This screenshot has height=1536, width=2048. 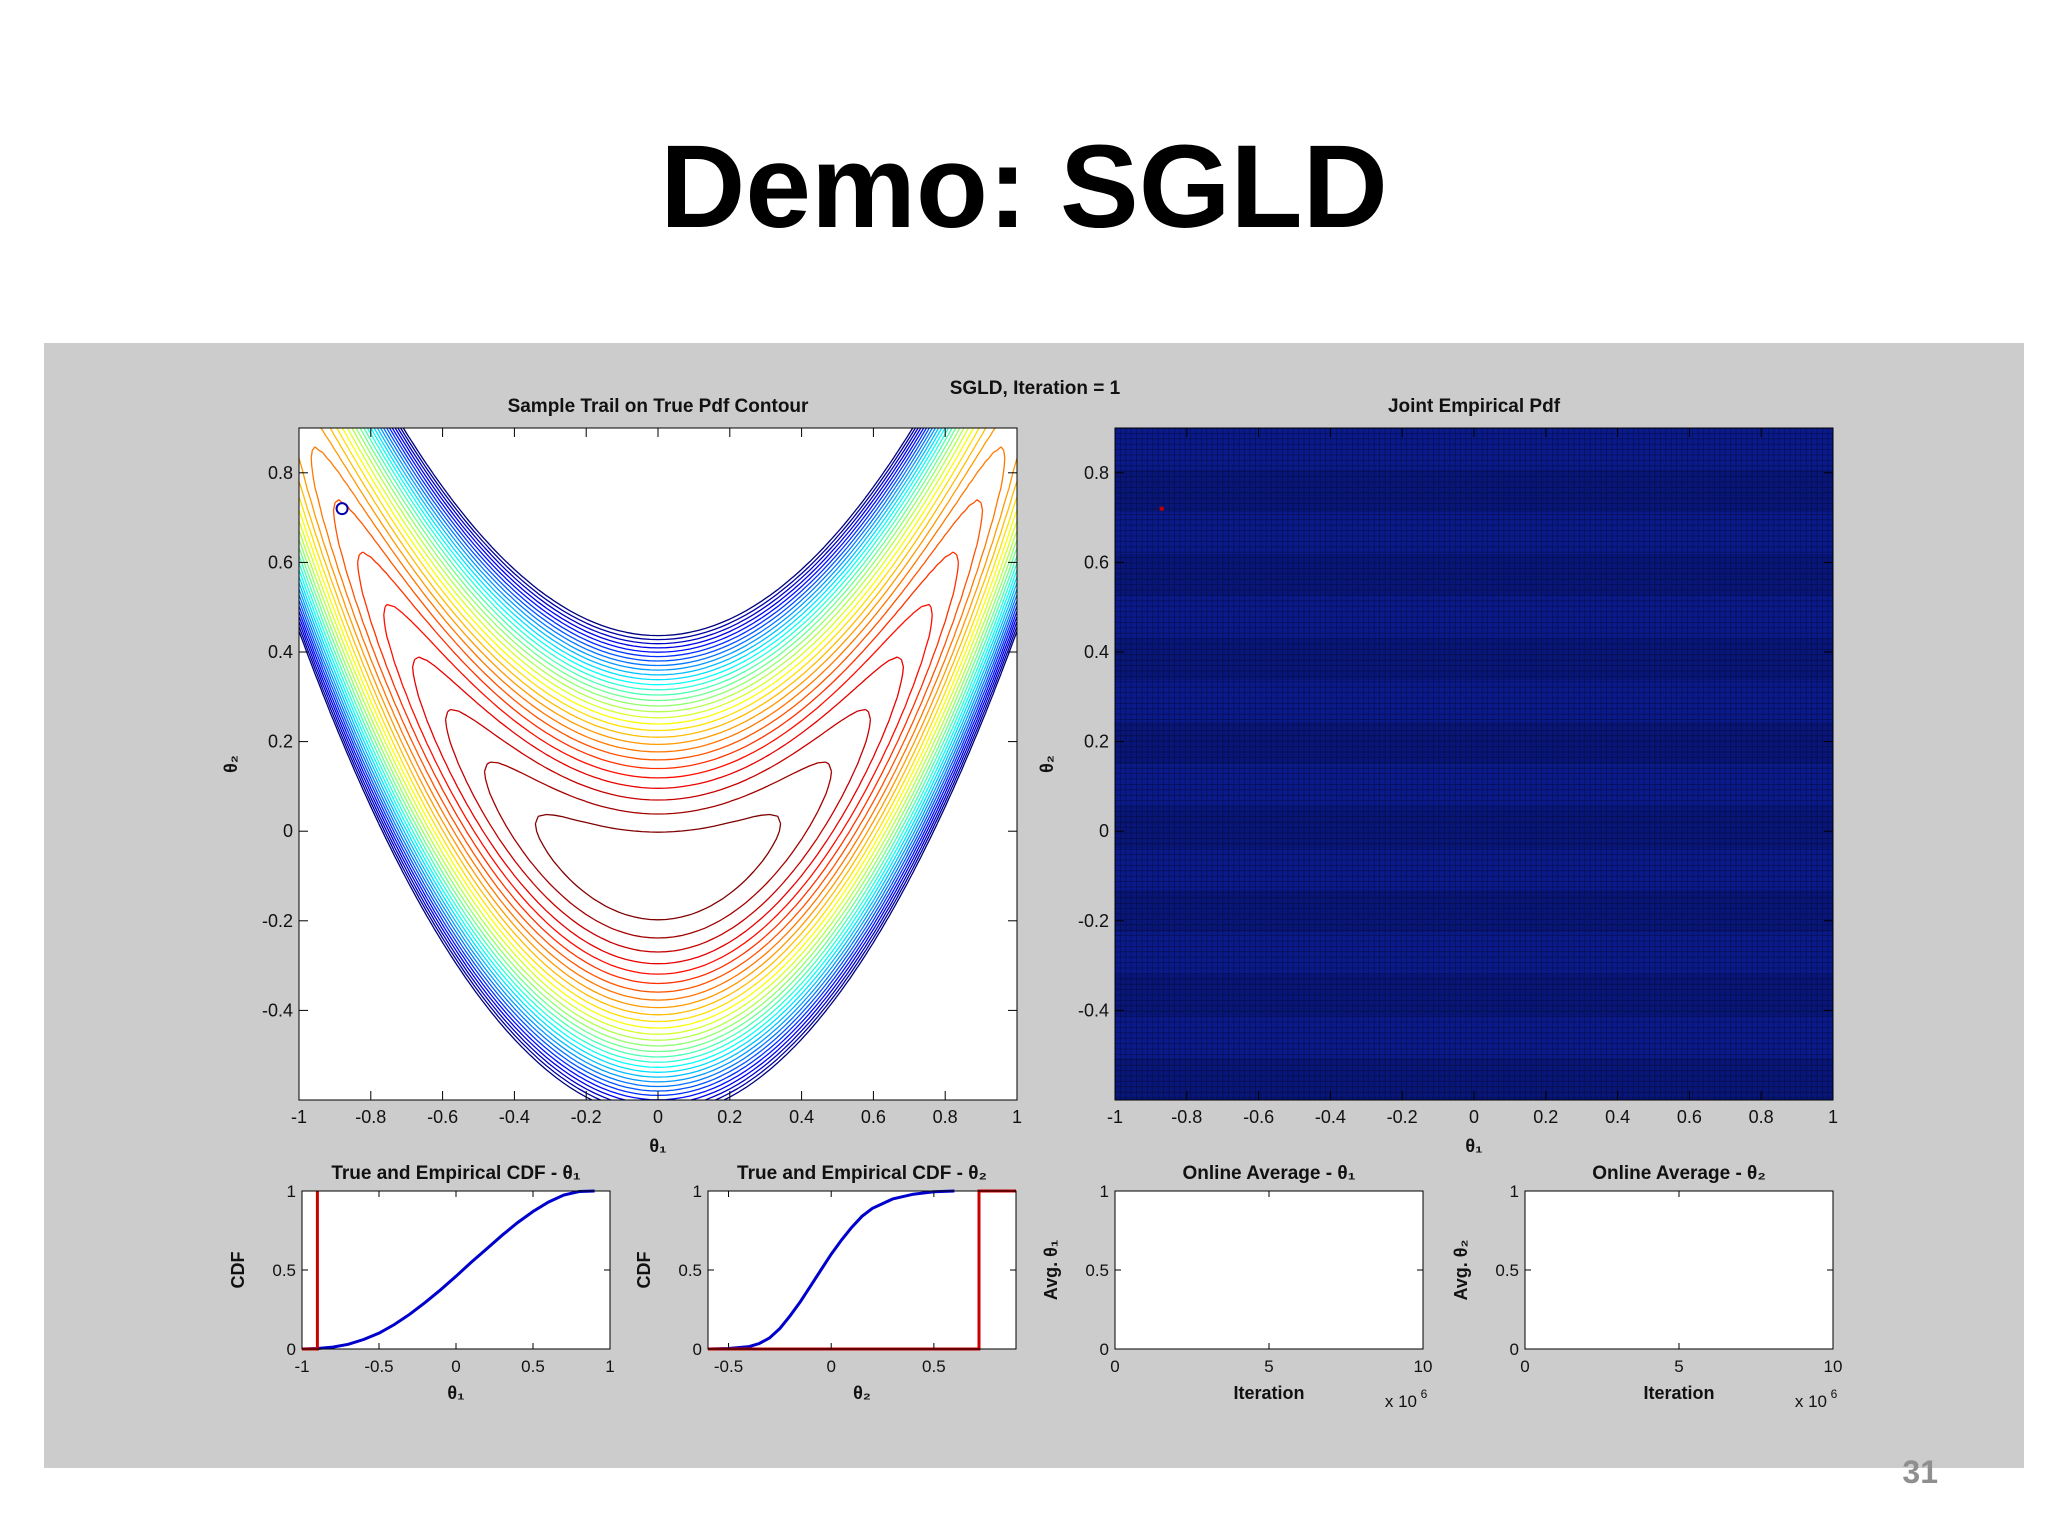 What do you see at coordinates (1461, 1269) in the screenshot?
I see `y-axis-label: Avg. θ₂` at bounding box center [1461, 1269].